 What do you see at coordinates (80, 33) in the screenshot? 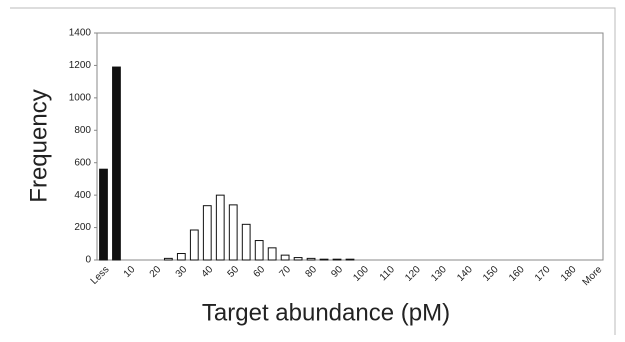
I see `y-tick-label: 1400` at bounding box center [80, 33].